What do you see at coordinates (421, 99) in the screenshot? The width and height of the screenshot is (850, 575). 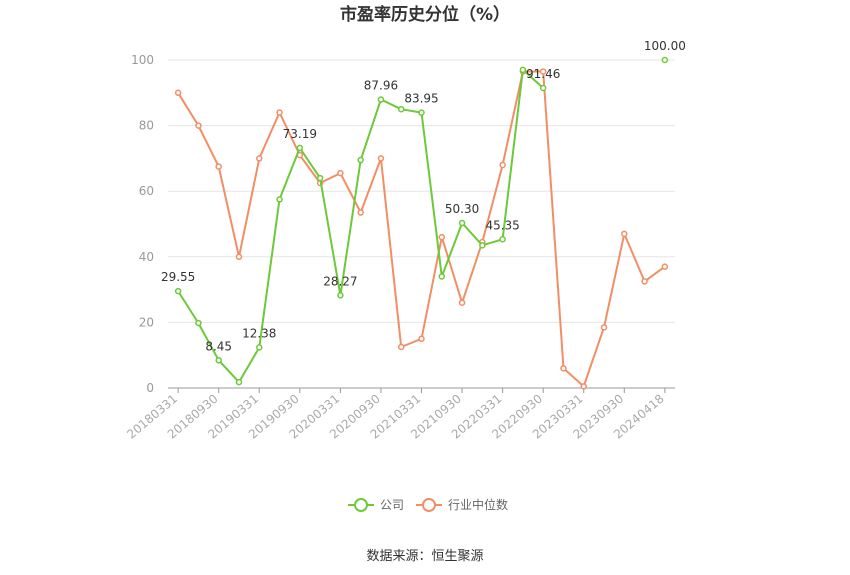 I see `data-label: 83.95` at bounding box center [421, 99].